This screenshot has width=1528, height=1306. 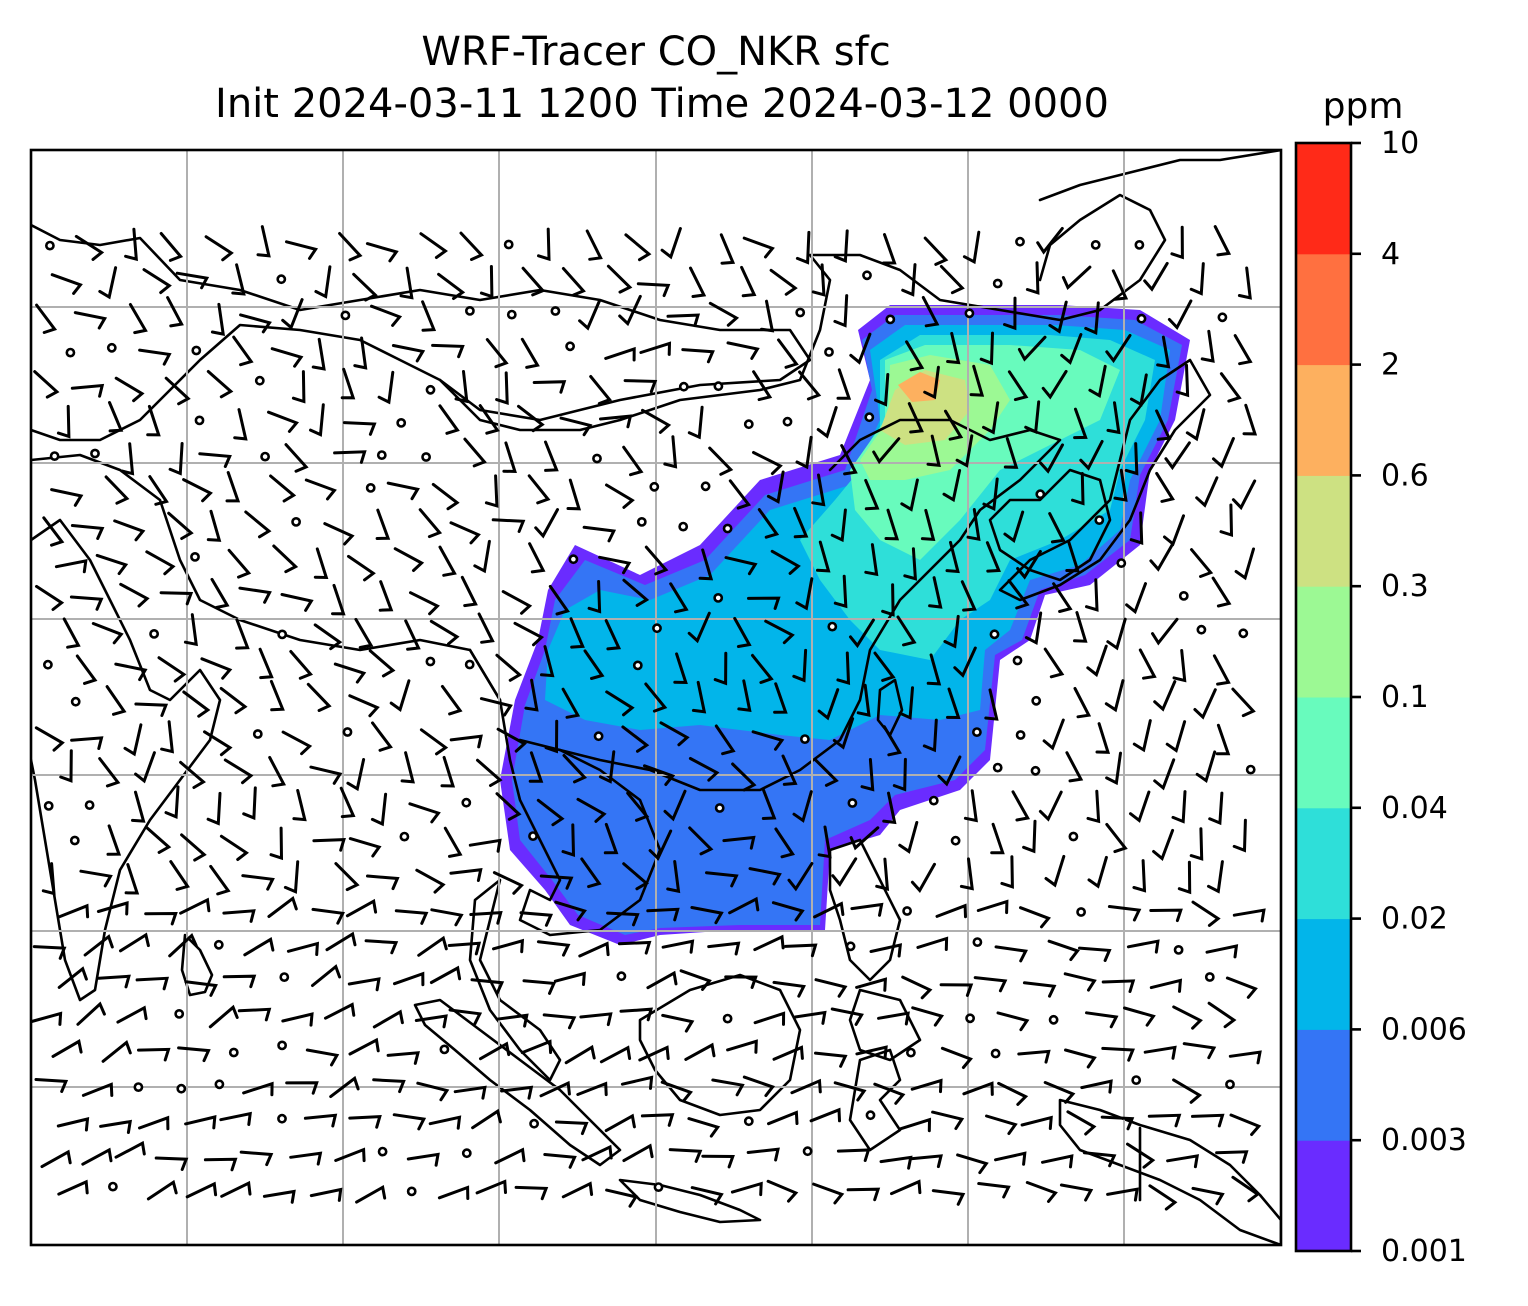 I want to click on coastline-sulawesi, so click(x=875, y=1100).